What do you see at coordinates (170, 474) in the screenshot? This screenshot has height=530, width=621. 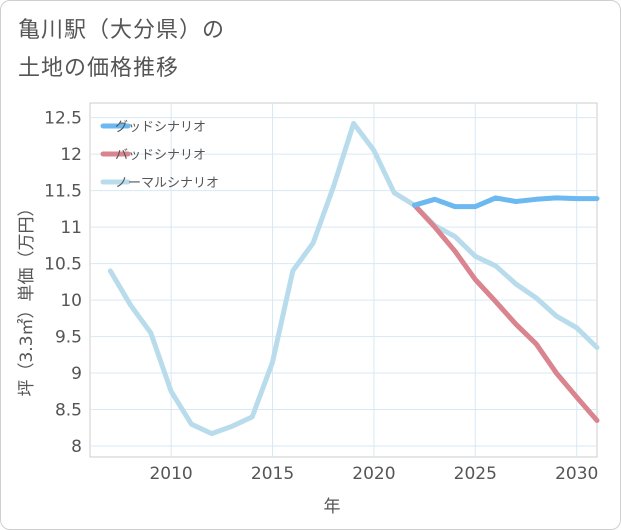 I see `x-tick-label: 2010` at bounding box center [170, 474].